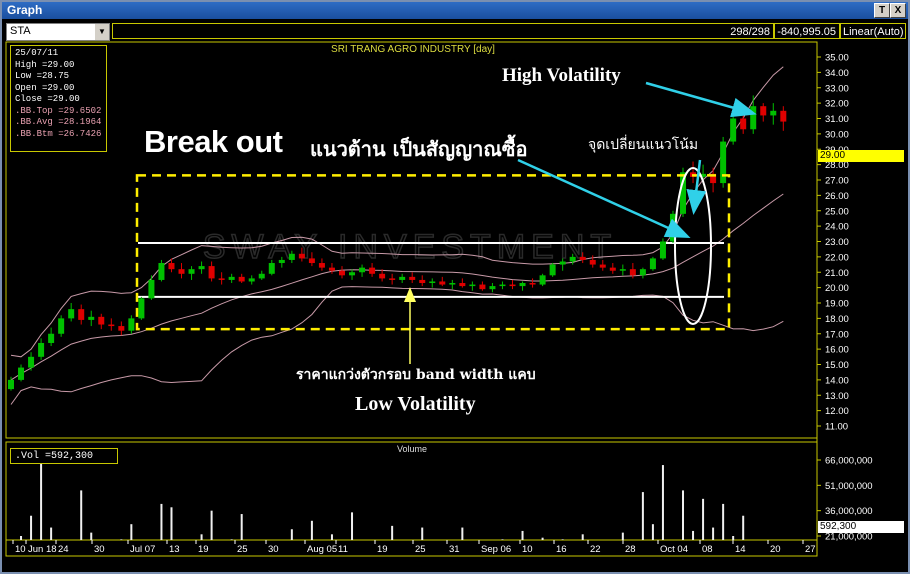 This screenshot has width=910, height=574. I want to click on text-button: T, so click(882, 10).